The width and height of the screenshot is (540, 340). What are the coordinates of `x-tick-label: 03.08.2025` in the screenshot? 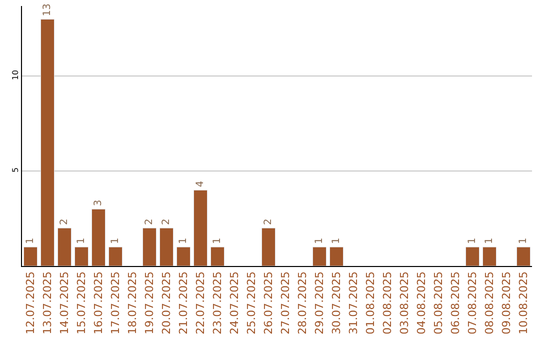 It's located at (405, 302).